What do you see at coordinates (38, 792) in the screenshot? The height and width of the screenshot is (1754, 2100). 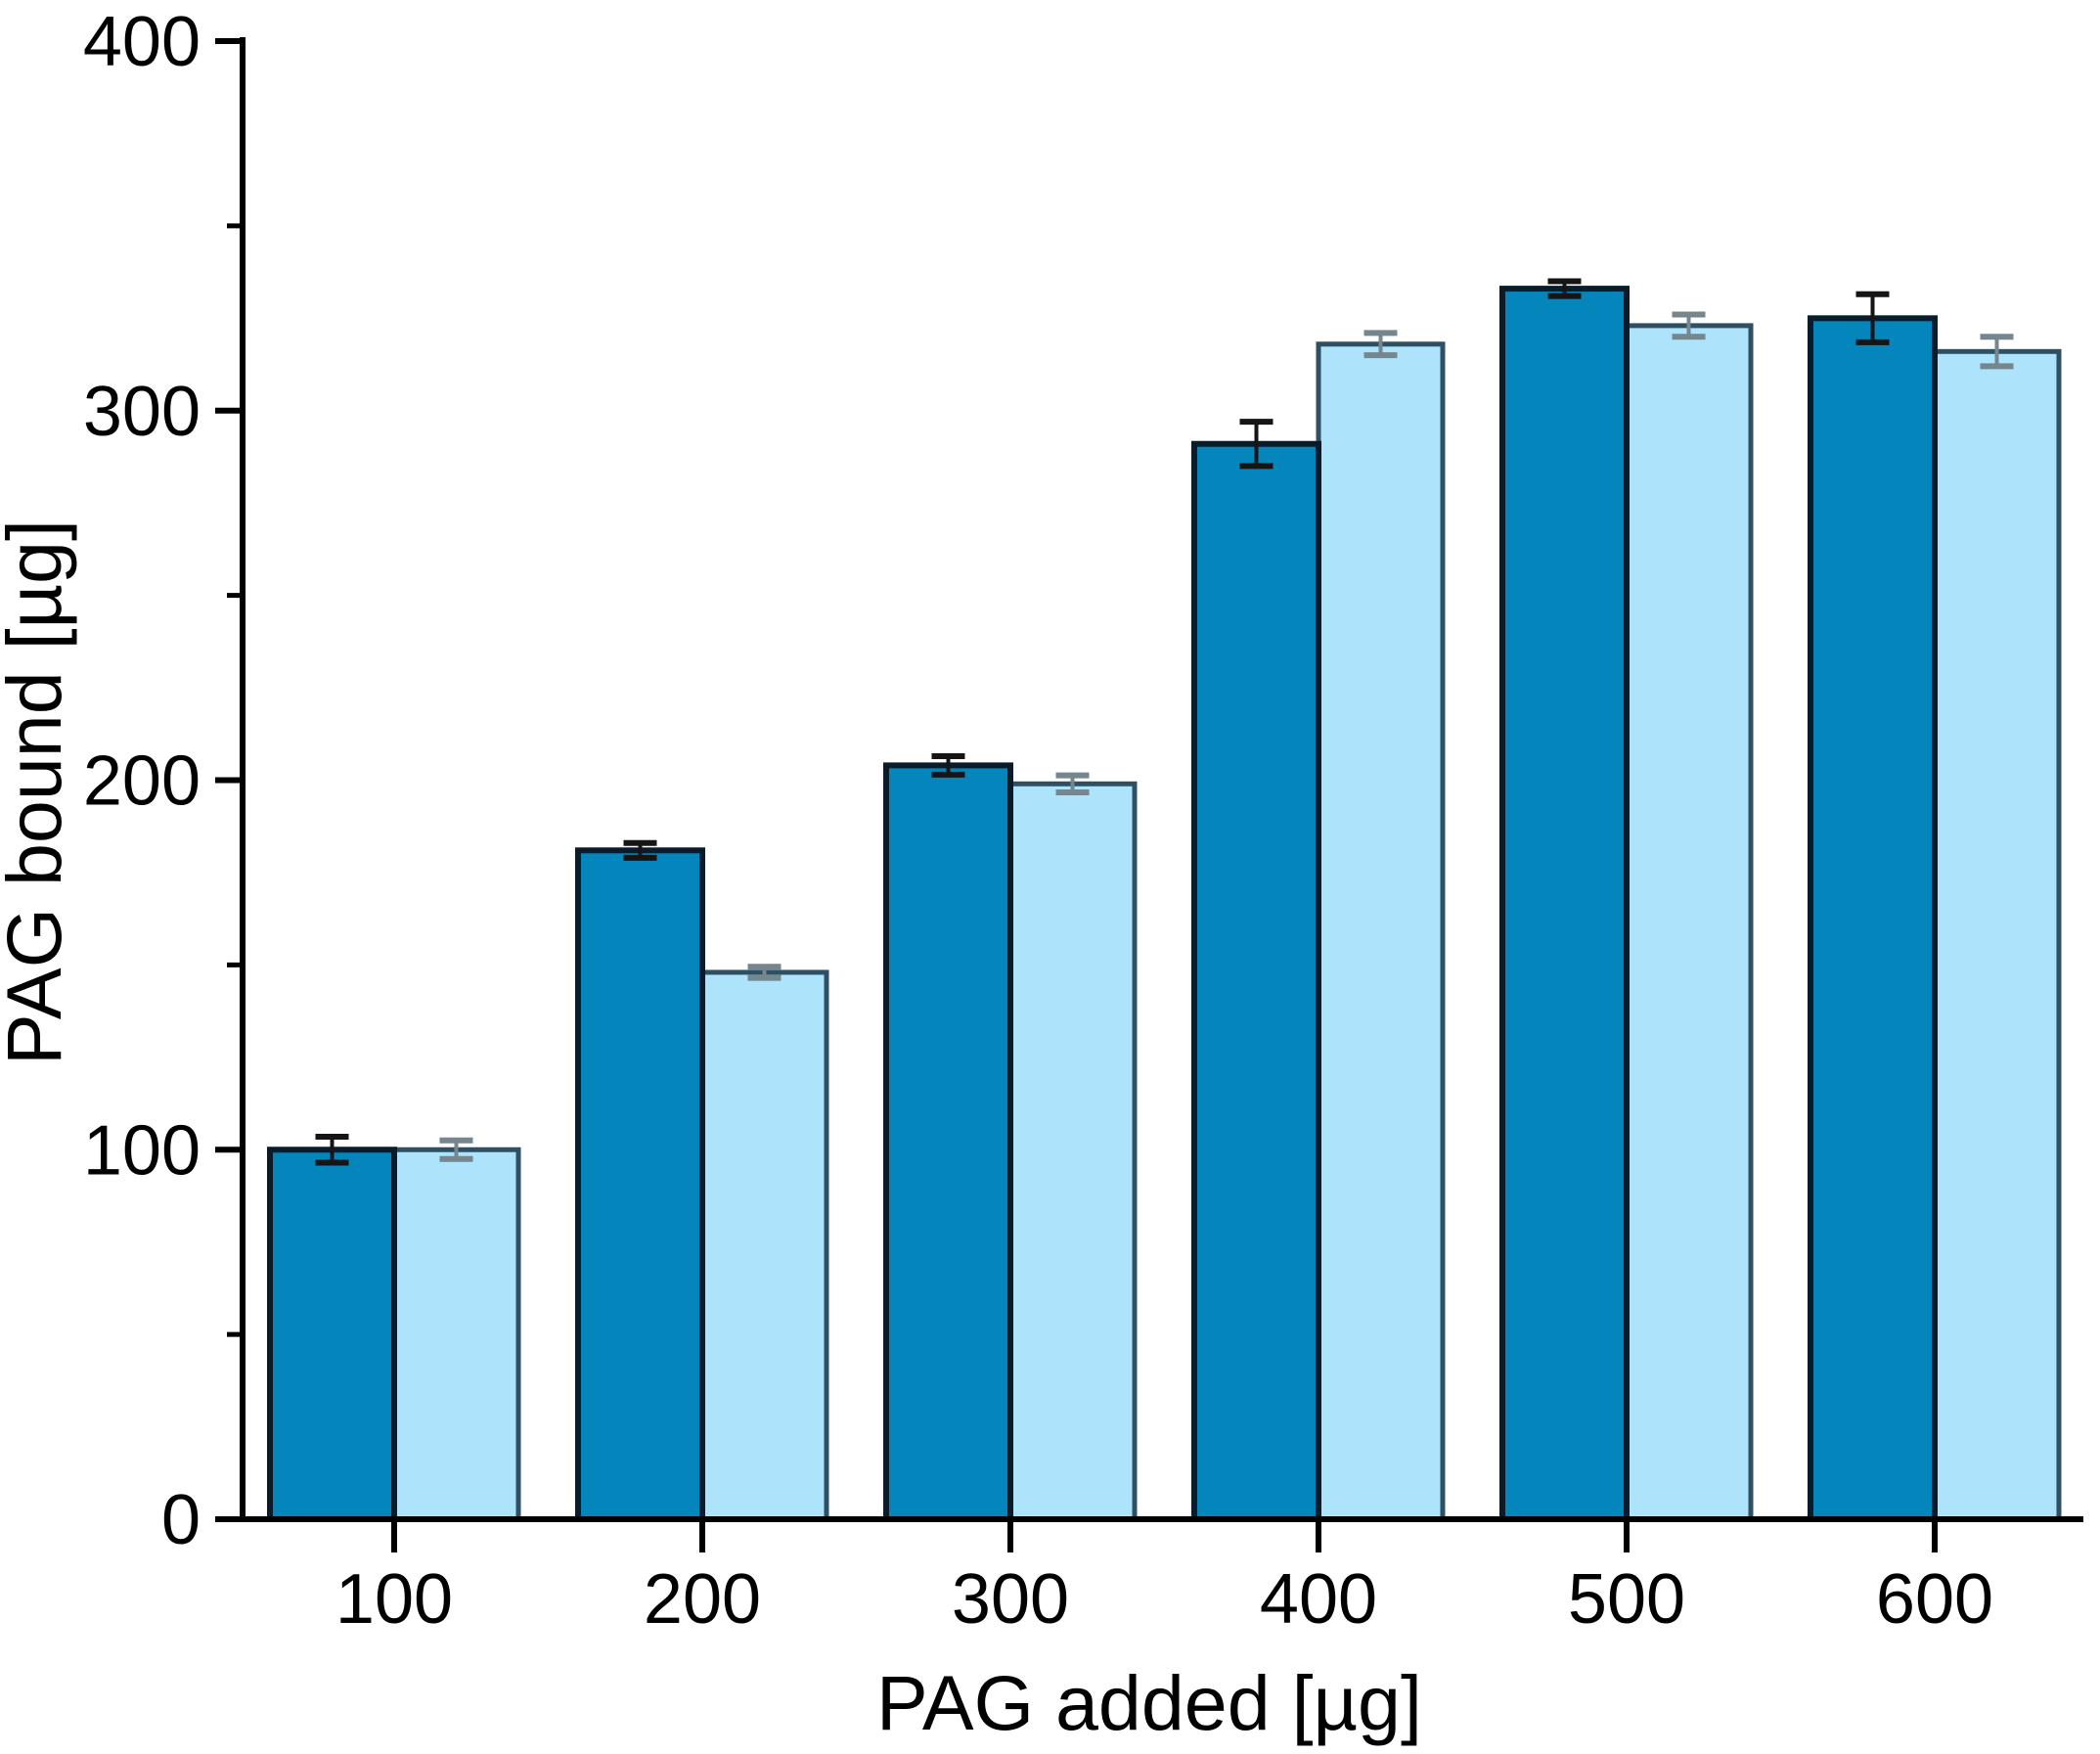 I see `y-axis-title: PAG bound [µg]` at bounding box center [38, 792].